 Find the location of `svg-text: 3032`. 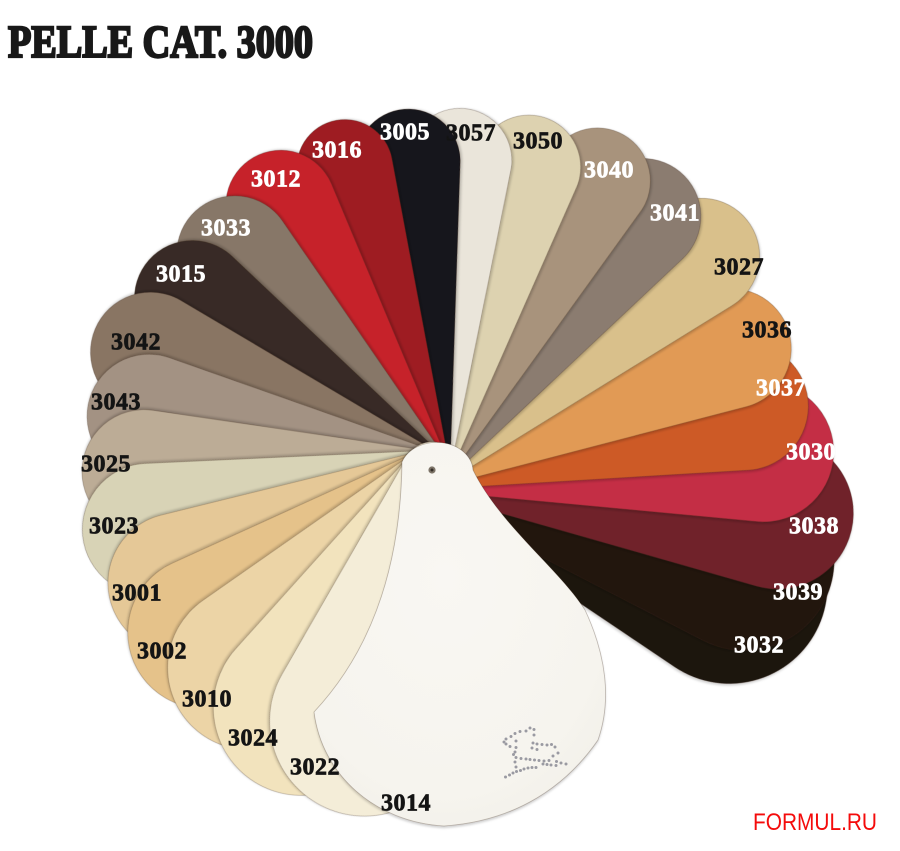

svg-text: 3032 is located at coordinates (759, 646).